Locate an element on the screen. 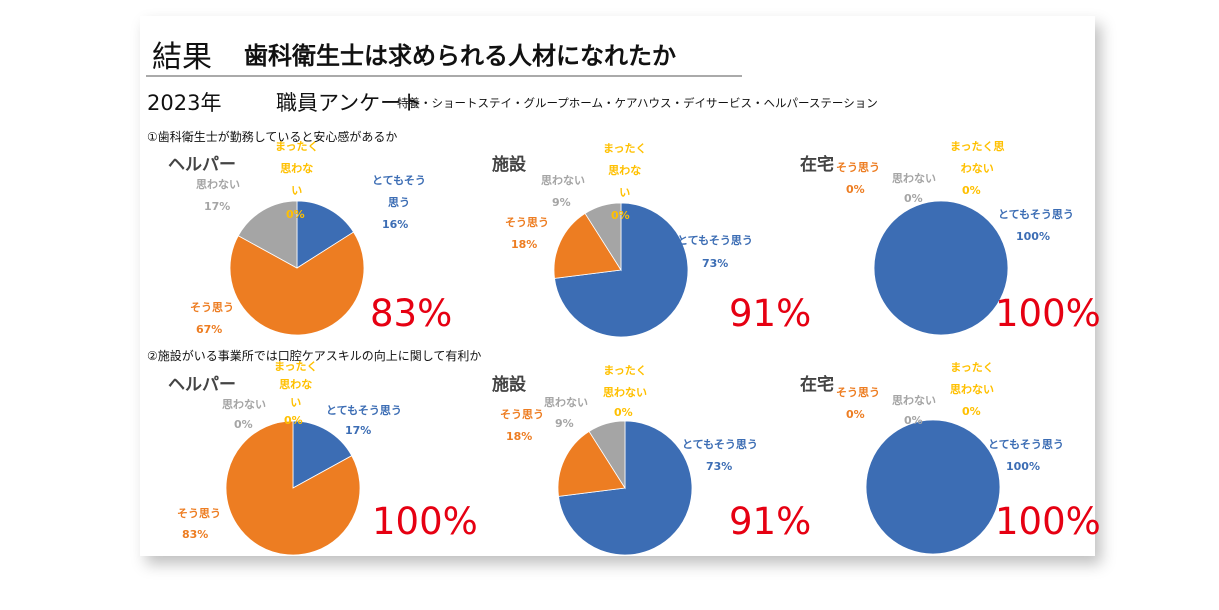 The height and width of the screenshot is (610, 1219). question-1: ①歯科衛生士が勤務していると安心感があるか is located at coordinates (272, 137).